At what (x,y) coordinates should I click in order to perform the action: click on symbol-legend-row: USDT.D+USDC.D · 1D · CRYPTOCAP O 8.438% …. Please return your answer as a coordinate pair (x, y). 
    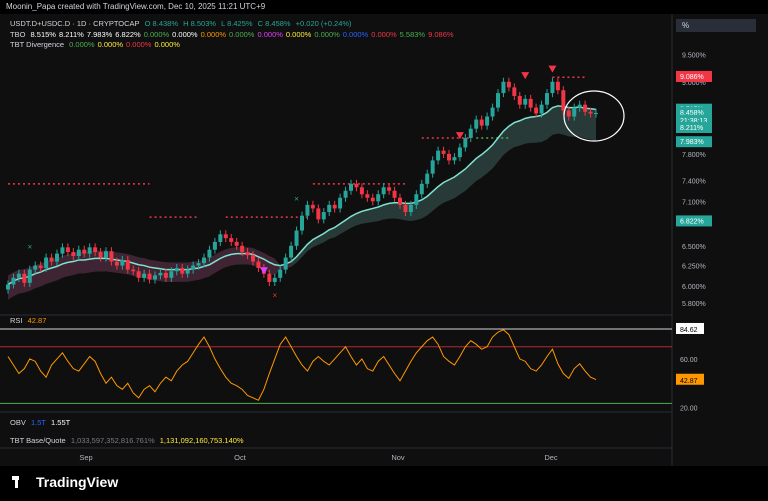
    Looking at the image, I should click on (182, 23).